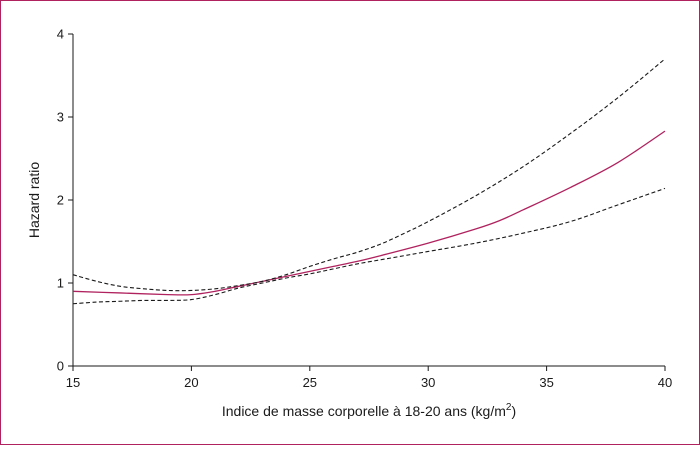  I want to click on y-tick-label: 1, so click(60, 283).